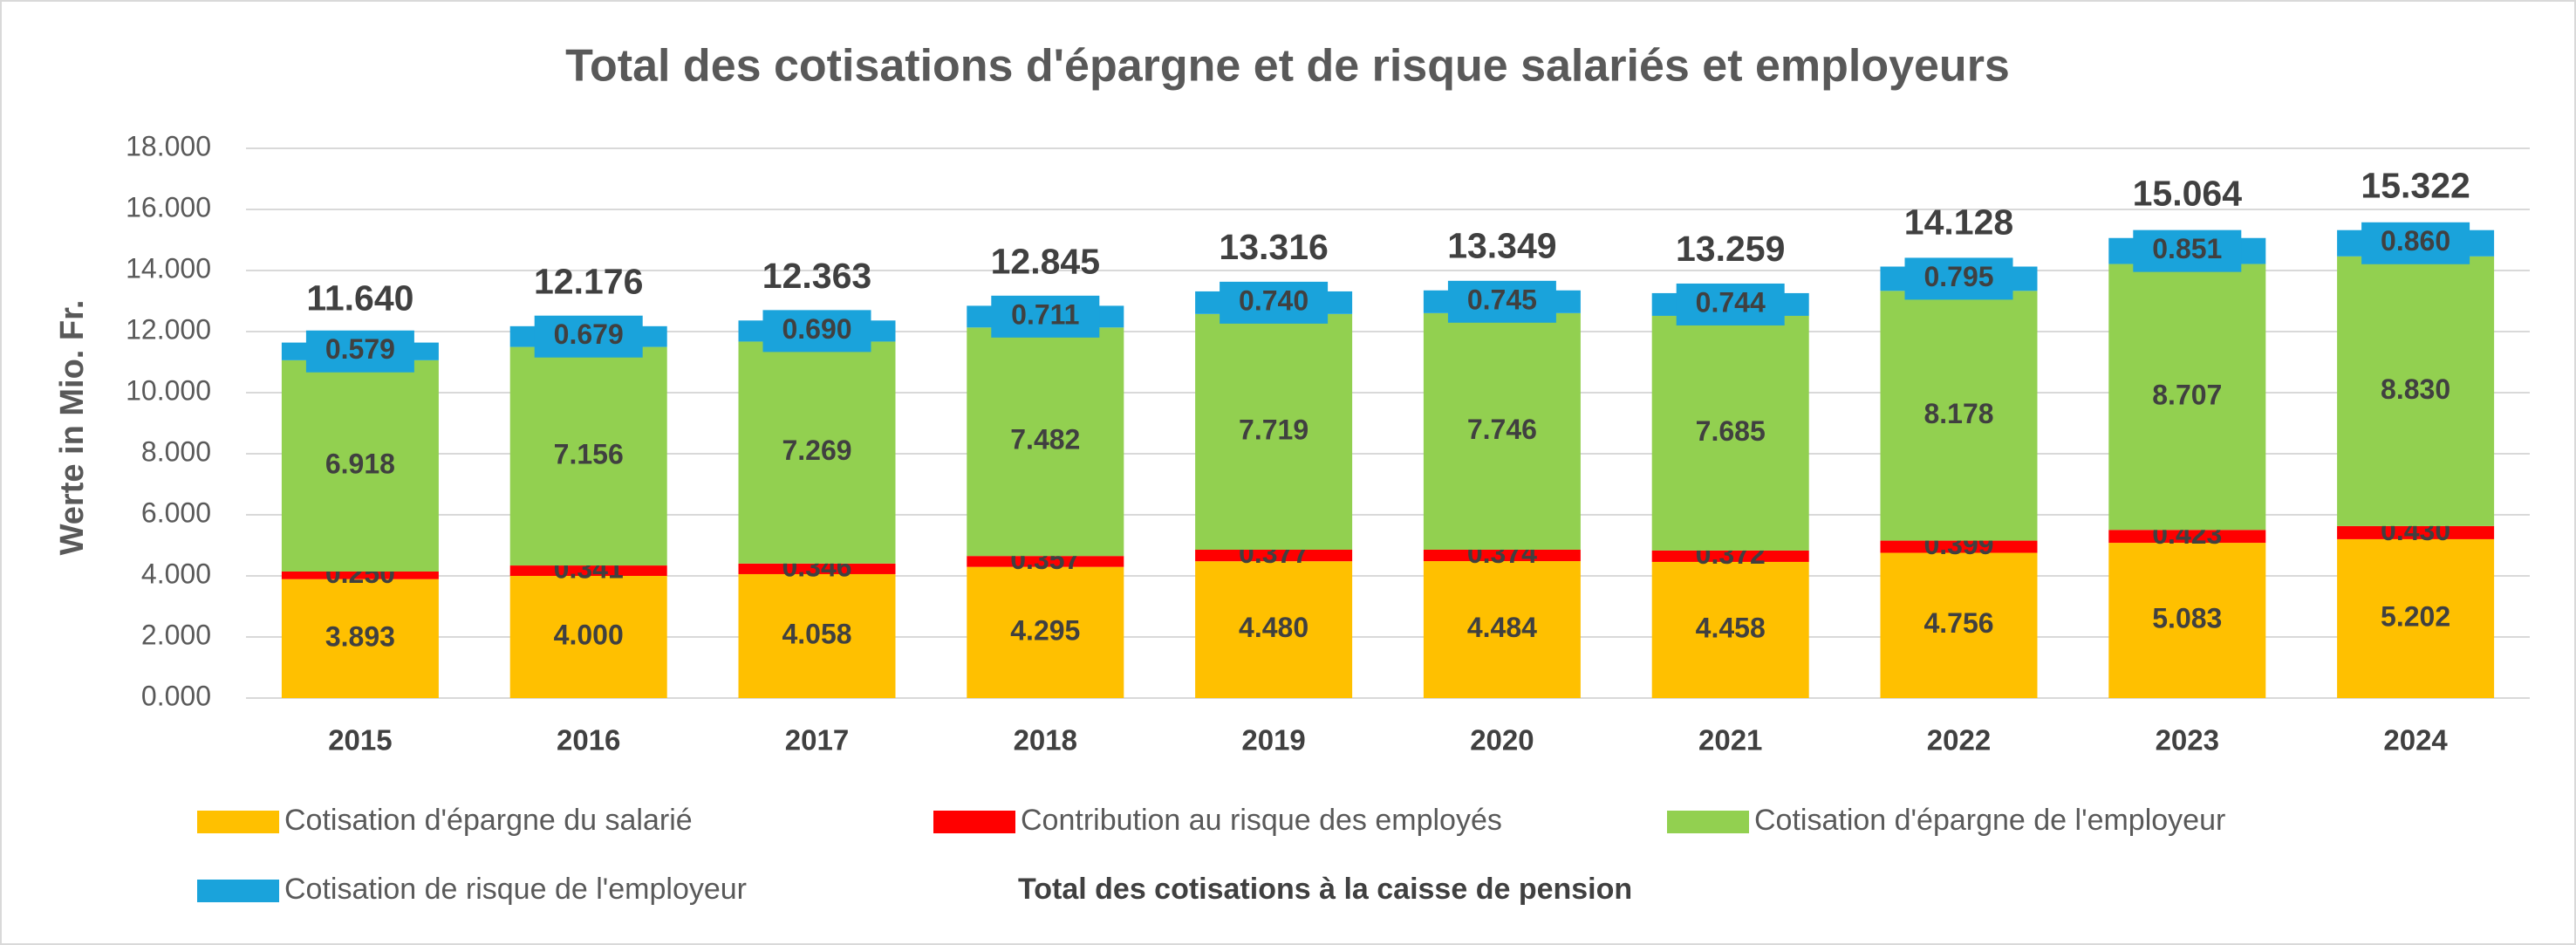 This screenshot has width=2576, height=945. Describe the element at coordinates (1958, 222) in the screenshot. I see `total-label: 14.128` at that location.